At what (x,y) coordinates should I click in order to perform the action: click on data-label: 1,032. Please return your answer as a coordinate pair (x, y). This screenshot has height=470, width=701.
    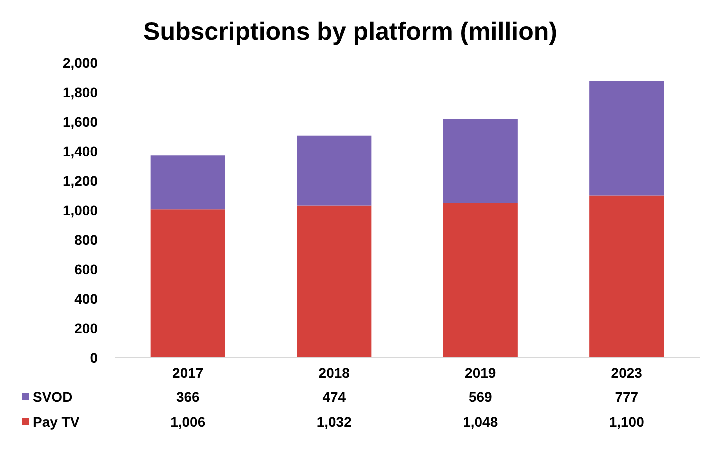
    Looking at the image, I should click on (334, 422).